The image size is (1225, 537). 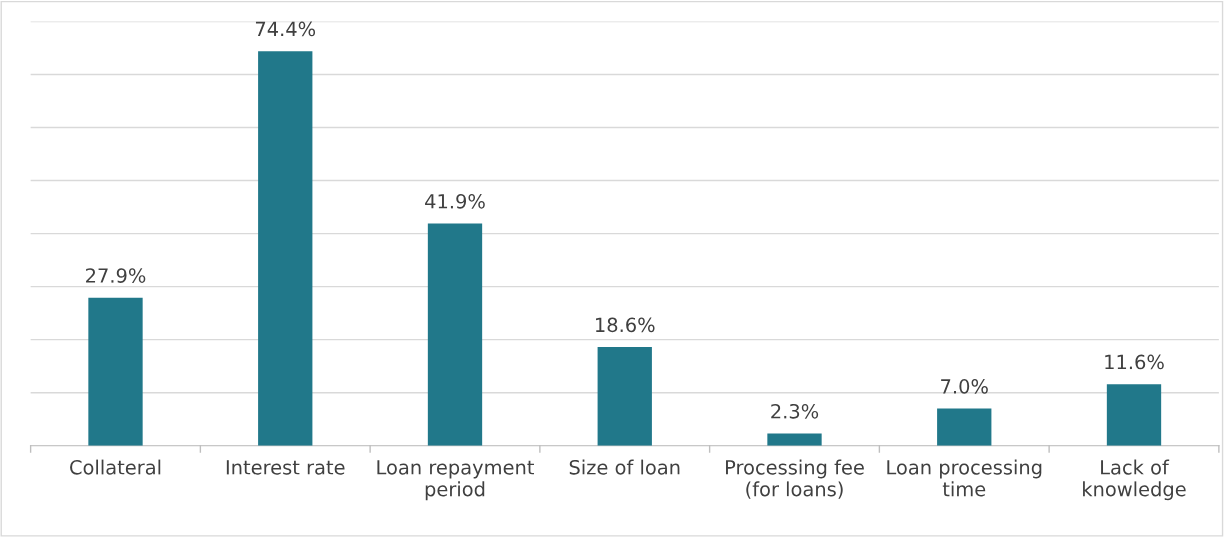 What do you see at coordinates (795, 479) in the screenshot?
I see `x-tick-label: Processing fee (for loans)` at bounding box center [795, 479].